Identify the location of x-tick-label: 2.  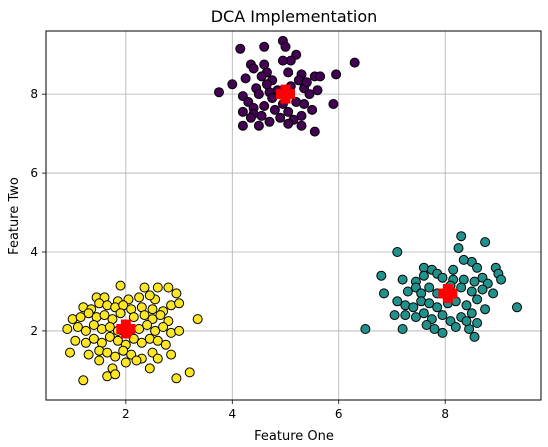
(126, 414).